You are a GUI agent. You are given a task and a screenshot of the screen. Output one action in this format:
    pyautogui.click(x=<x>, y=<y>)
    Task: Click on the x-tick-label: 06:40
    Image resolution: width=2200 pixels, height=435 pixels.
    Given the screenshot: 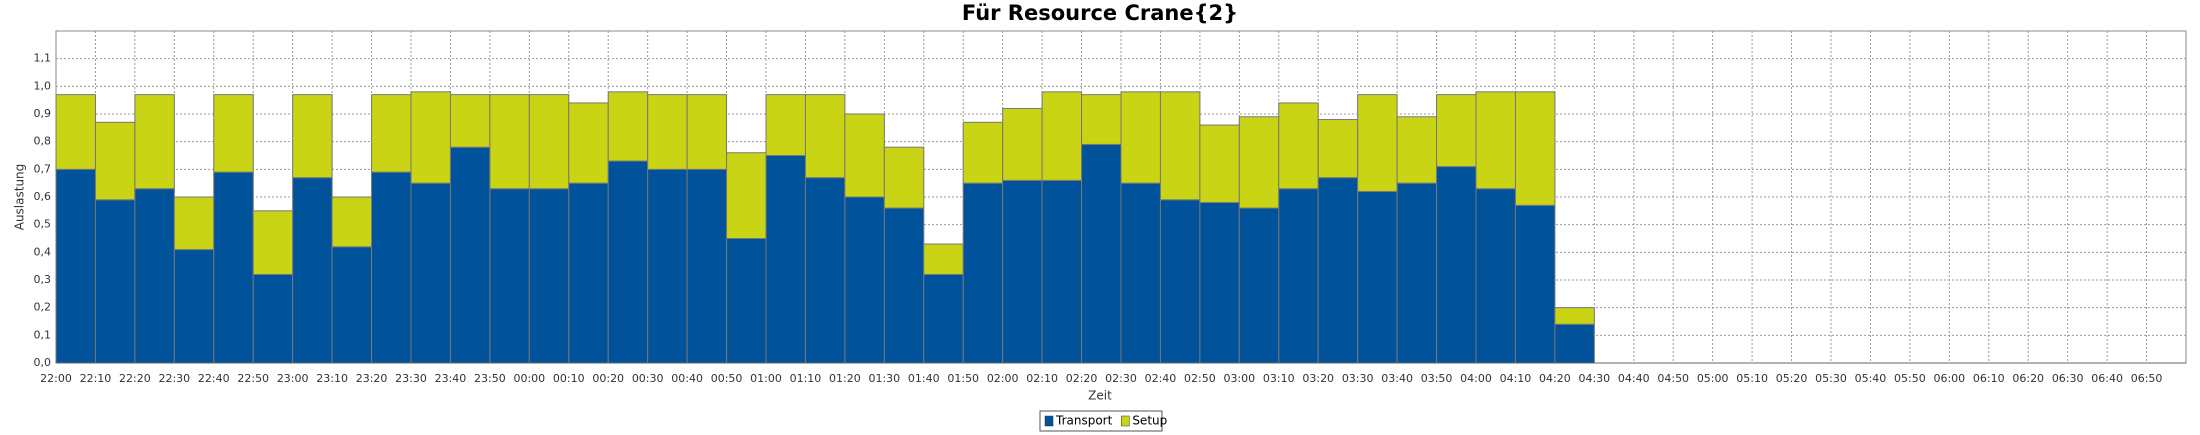 What is the action you would take?
    pyautogui.click(x=2107, y=378)
    